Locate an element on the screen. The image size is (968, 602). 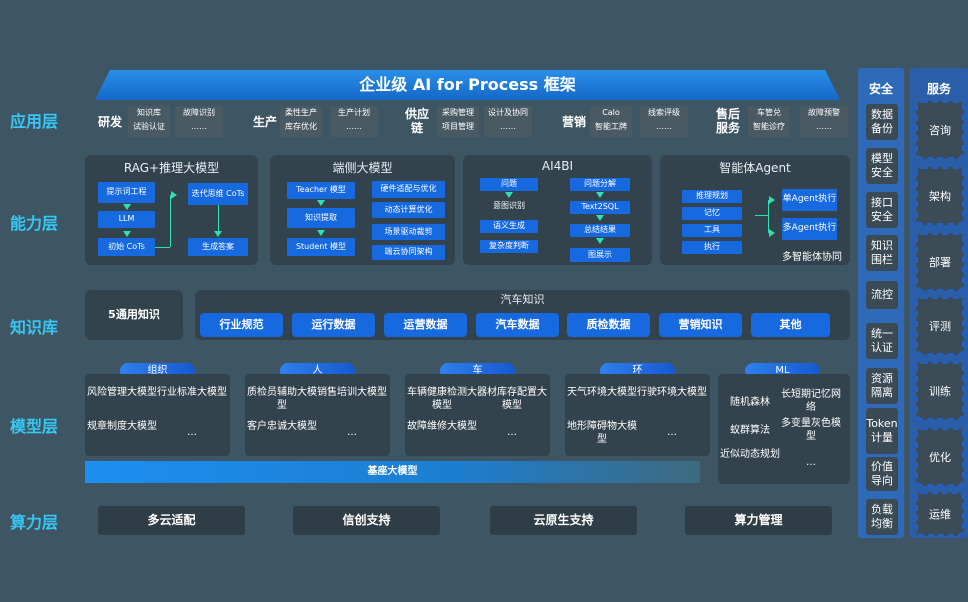
edge-item: 端云协同架构 is located at coordinates (408, 252).